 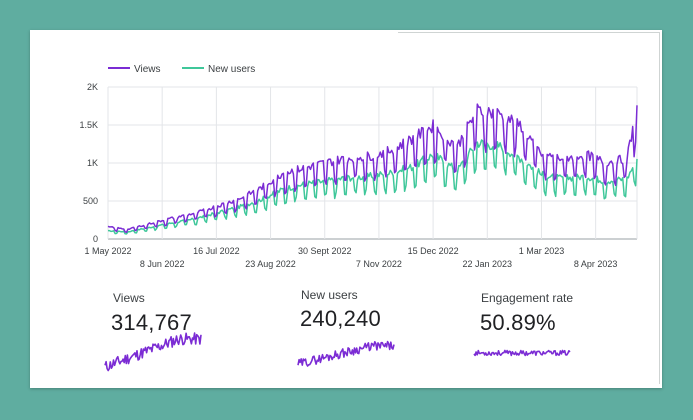 What do you see at coordinates (346, 353) in the screenshot?
I see `new-users-sparkline` at bounding box center [346, 353].